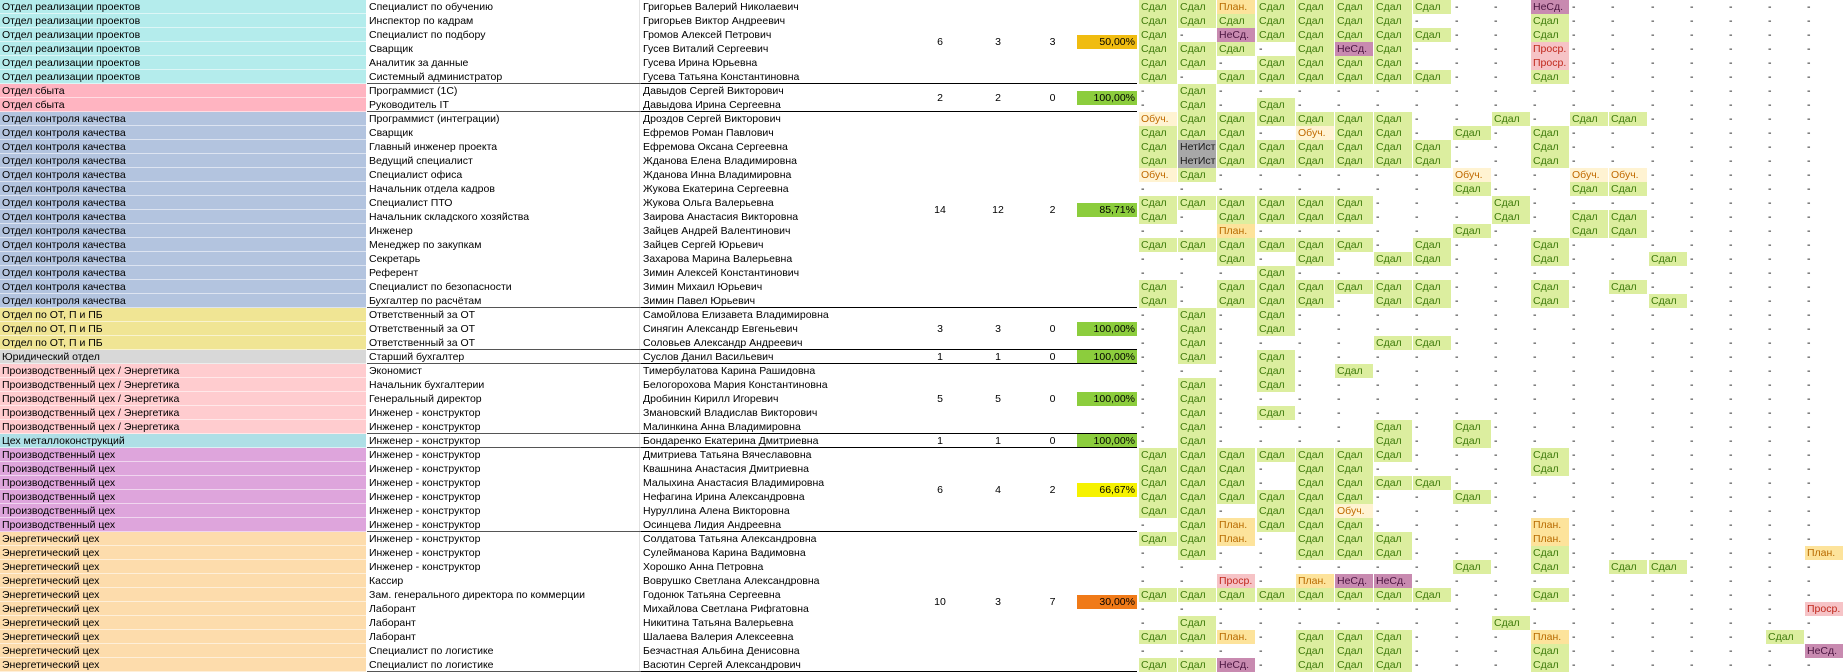  What do you see at coordinates (503, 49) in the screenshot?
I see `position-cell: Сварщик` at bounding box center [503, 49].